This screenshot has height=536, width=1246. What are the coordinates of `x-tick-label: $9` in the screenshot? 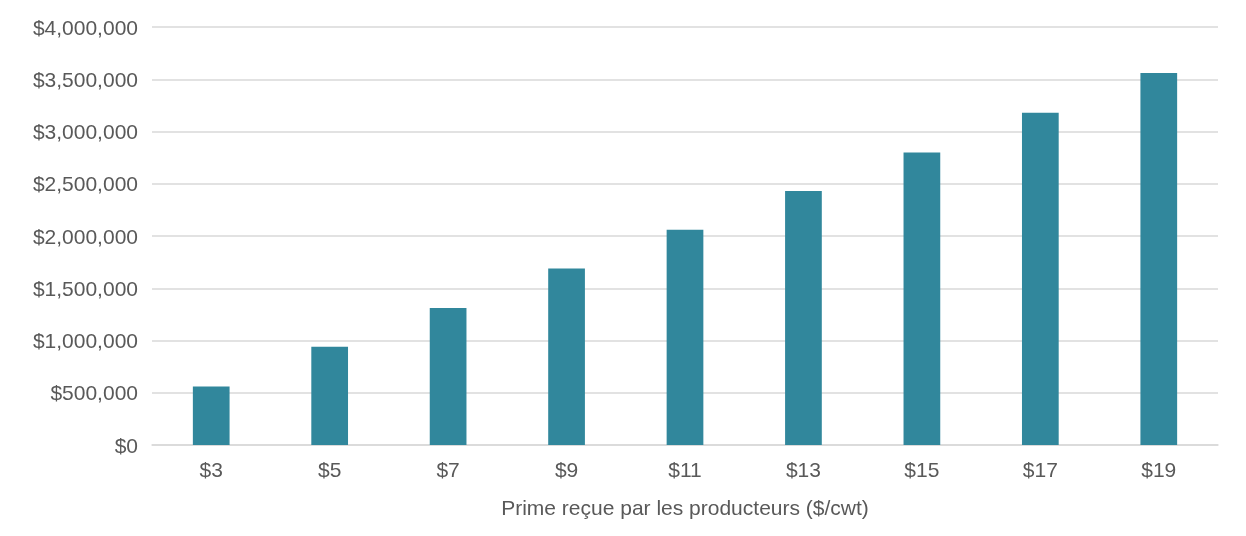 It's located at (566, 469).